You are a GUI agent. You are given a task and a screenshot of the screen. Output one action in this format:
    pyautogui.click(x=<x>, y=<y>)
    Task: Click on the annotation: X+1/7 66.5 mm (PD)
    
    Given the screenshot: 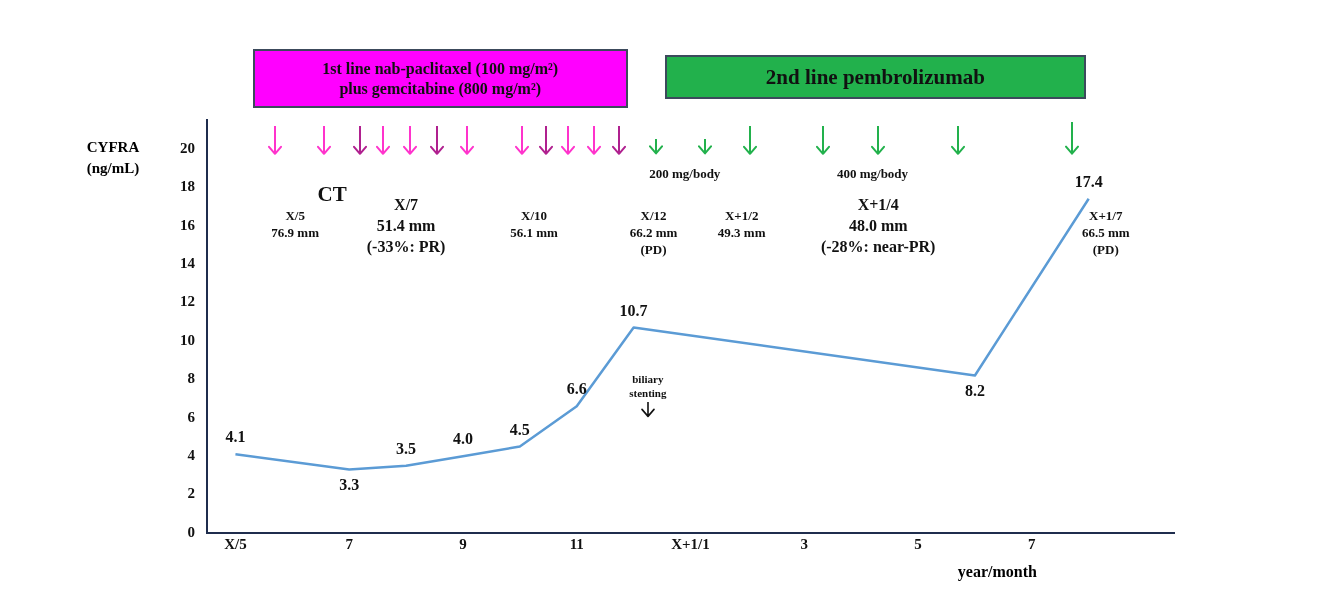 What is the action you would take?
    pyautogui.click(x=1105, y=233)
    